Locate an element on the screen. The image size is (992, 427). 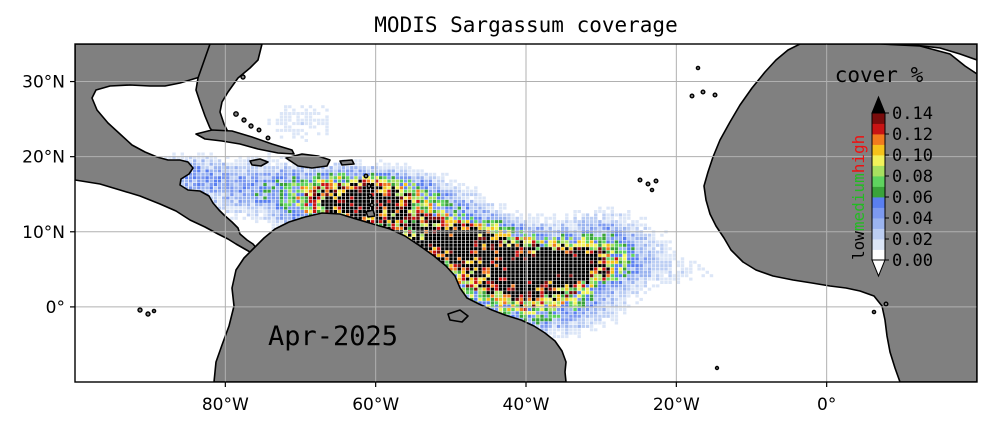
puerto-rico-land is located at coordinates (347, 162).